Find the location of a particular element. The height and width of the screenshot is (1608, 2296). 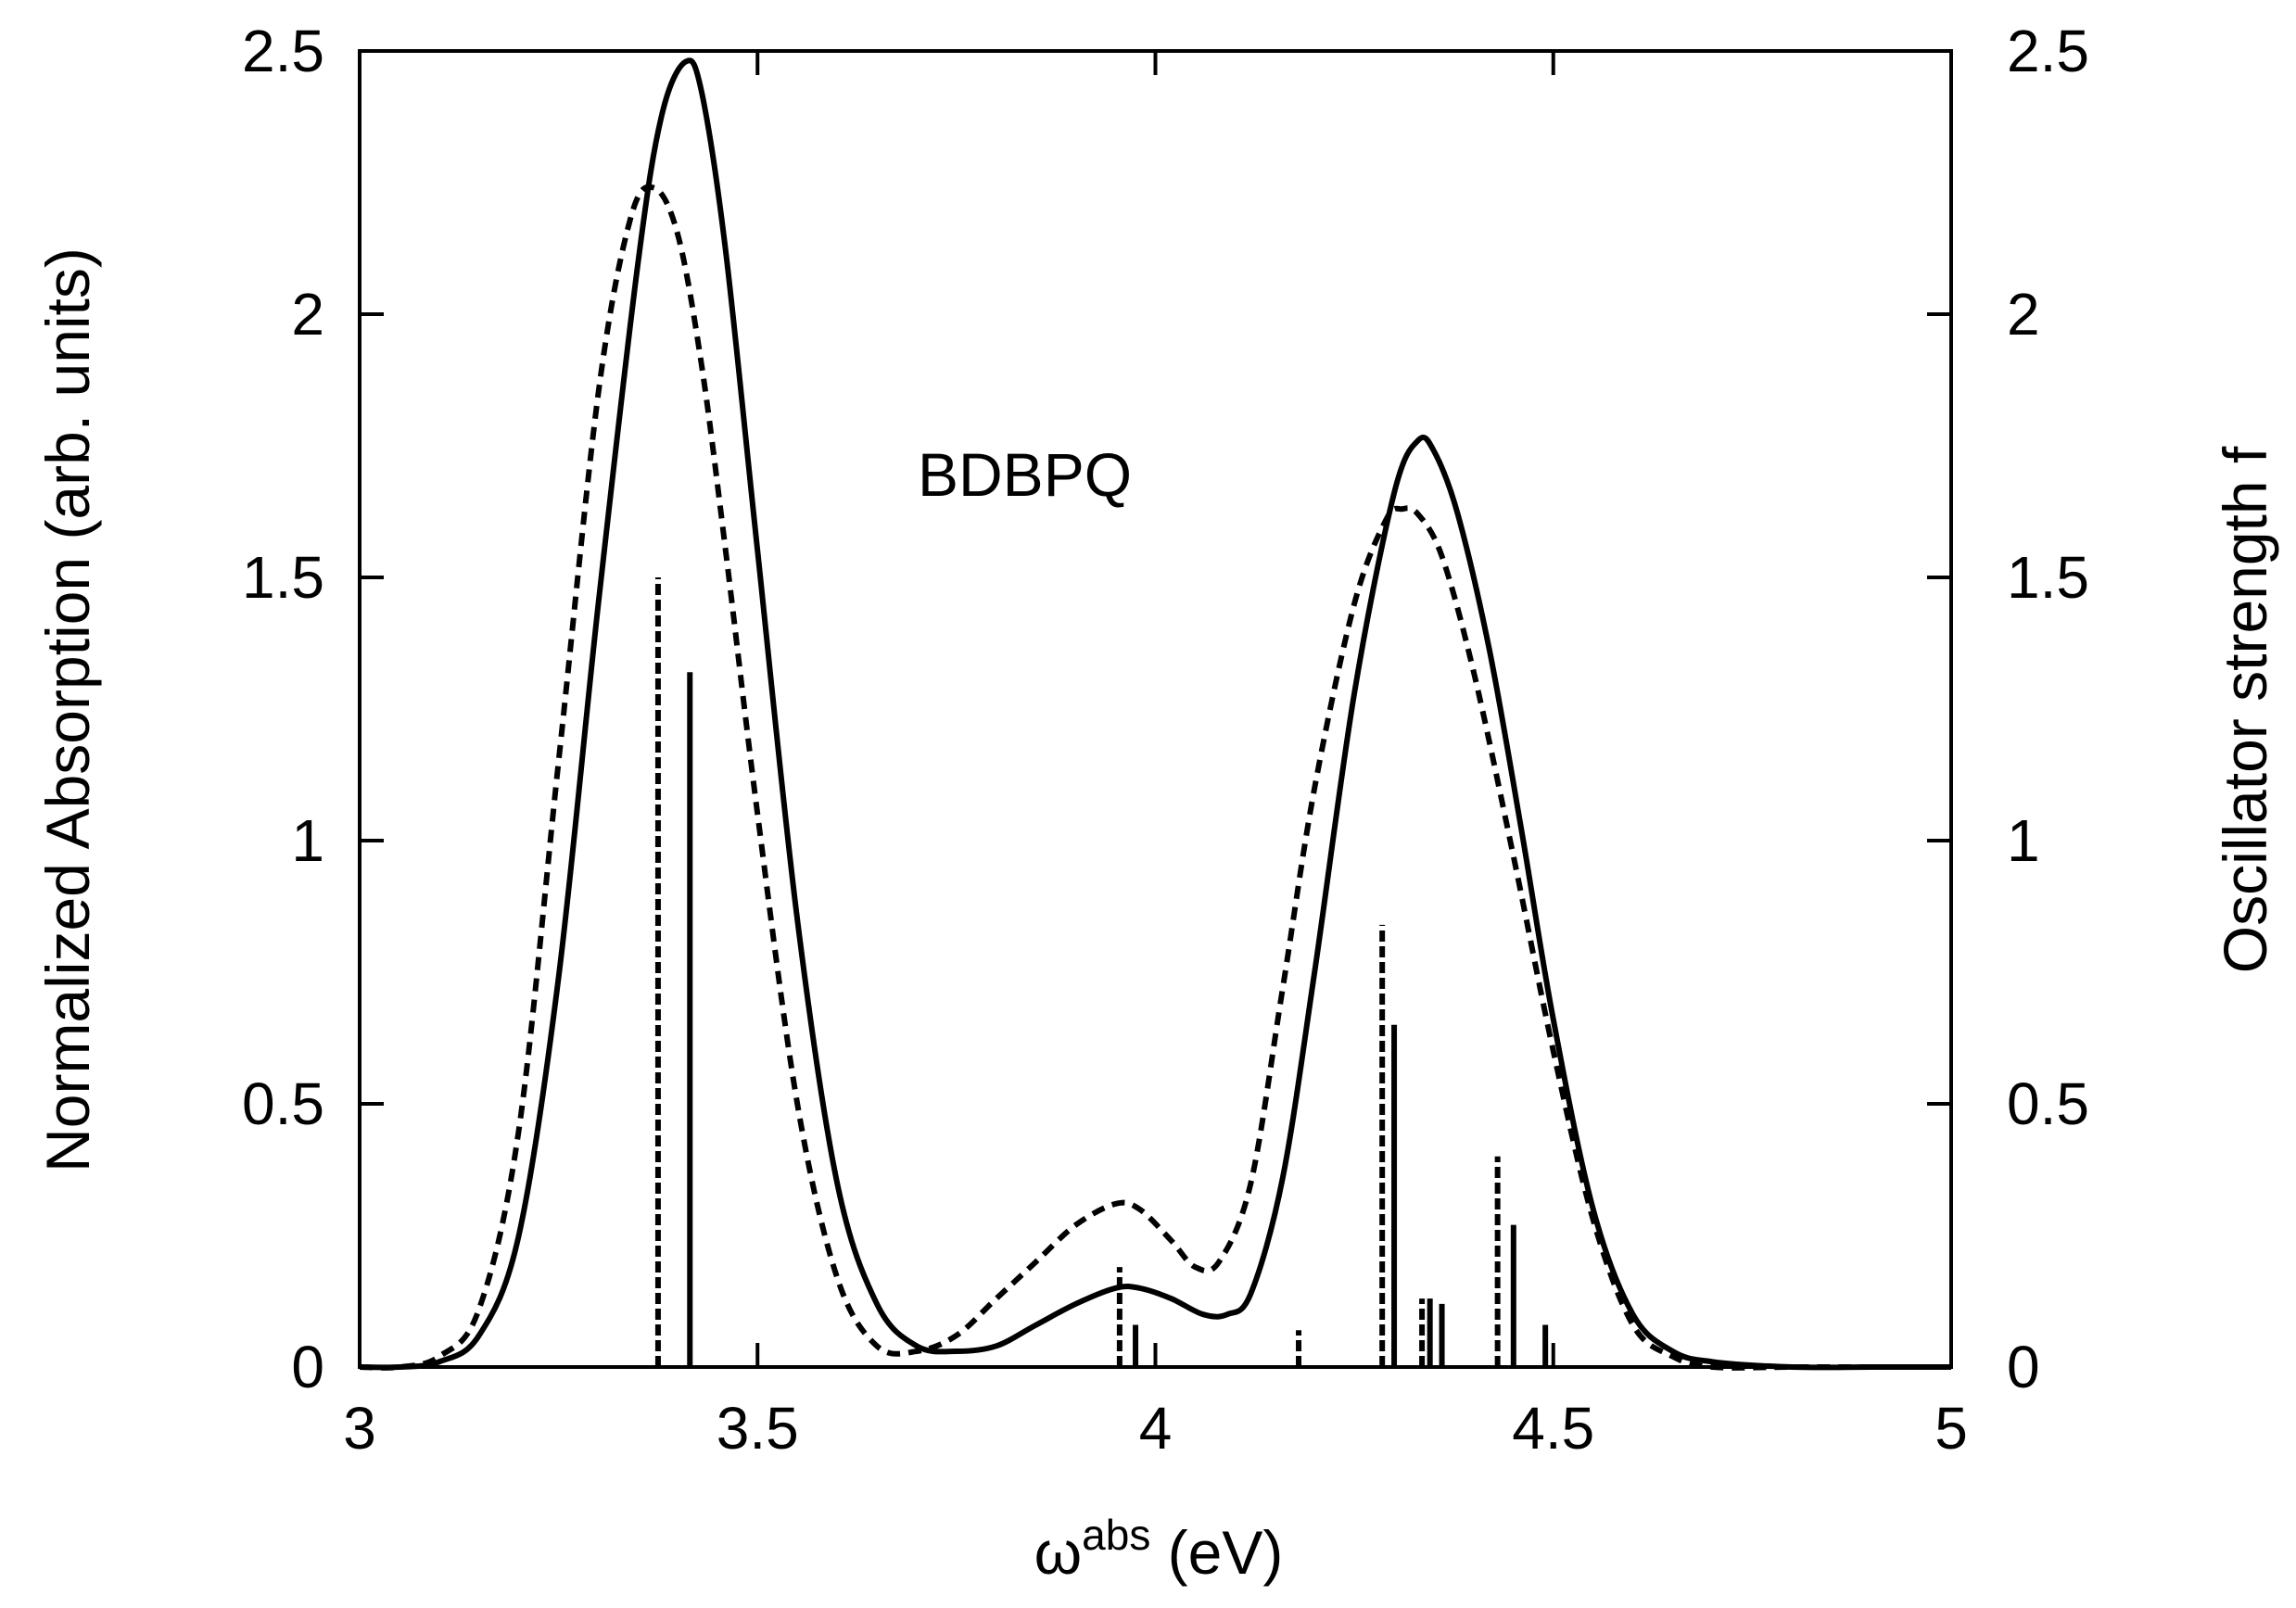

x-axis-unit: (eV) is located at coordinates (1216, 1553).